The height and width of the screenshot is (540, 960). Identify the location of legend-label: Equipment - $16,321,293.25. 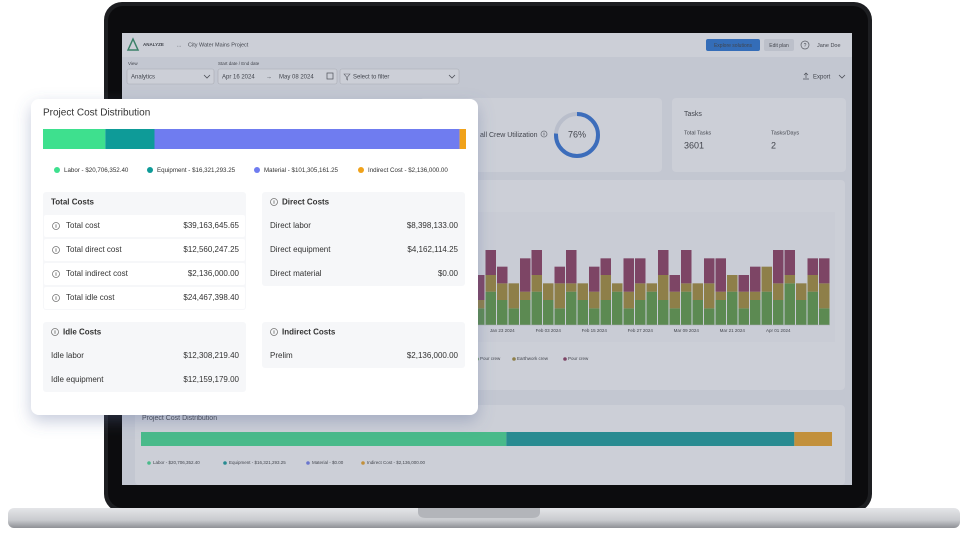
(196, 170).